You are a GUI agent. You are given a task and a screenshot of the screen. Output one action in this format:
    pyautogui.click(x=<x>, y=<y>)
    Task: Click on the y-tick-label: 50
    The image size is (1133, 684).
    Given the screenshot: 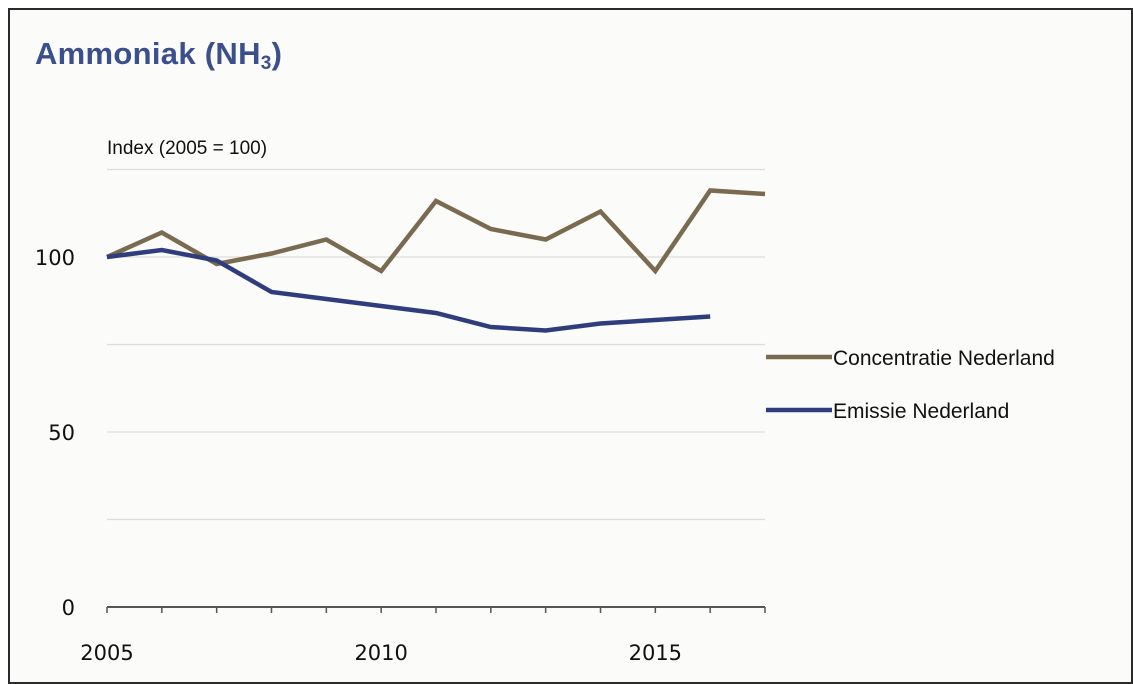 What is the action you would take?
    pyautogui.click(x=61, y=433)
    